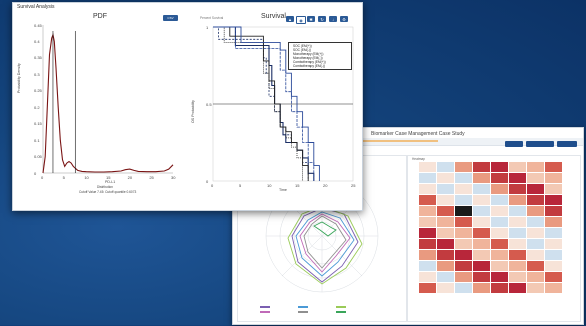  What do you see at coordinates (37, 41) in the screenshot?
I see `pdf-y-tick: 0.4` at bounding box center [37, 41].